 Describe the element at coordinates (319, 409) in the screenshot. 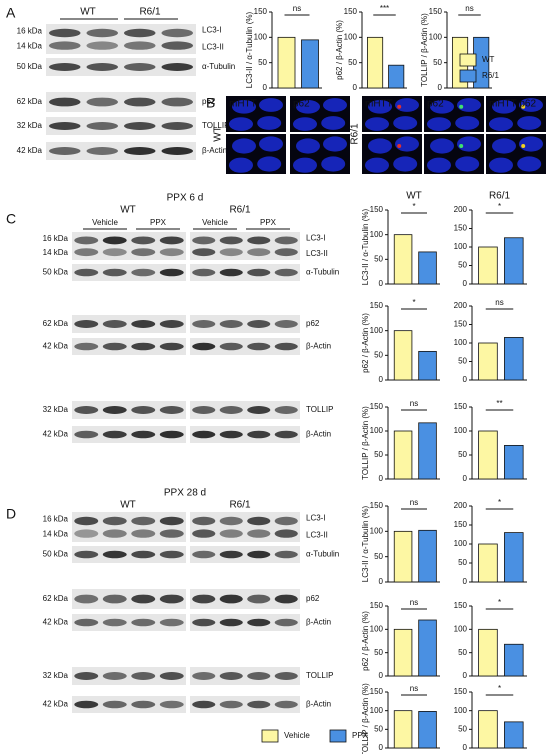

I see `protein-label: TOLLIP` at that location.